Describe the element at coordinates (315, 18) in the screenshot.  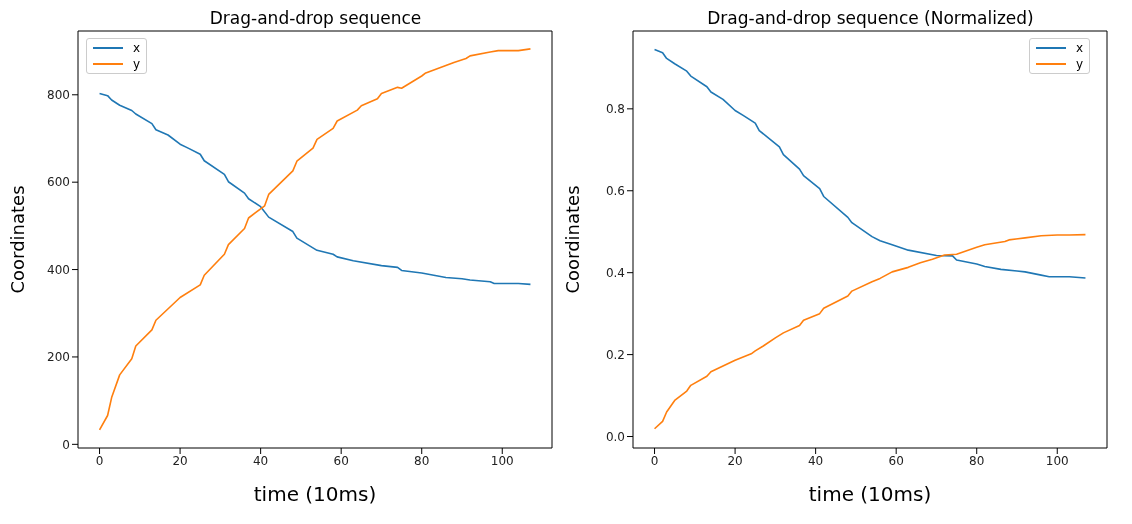
I see `chart-title: Drag-and-drop sequence` at that location.